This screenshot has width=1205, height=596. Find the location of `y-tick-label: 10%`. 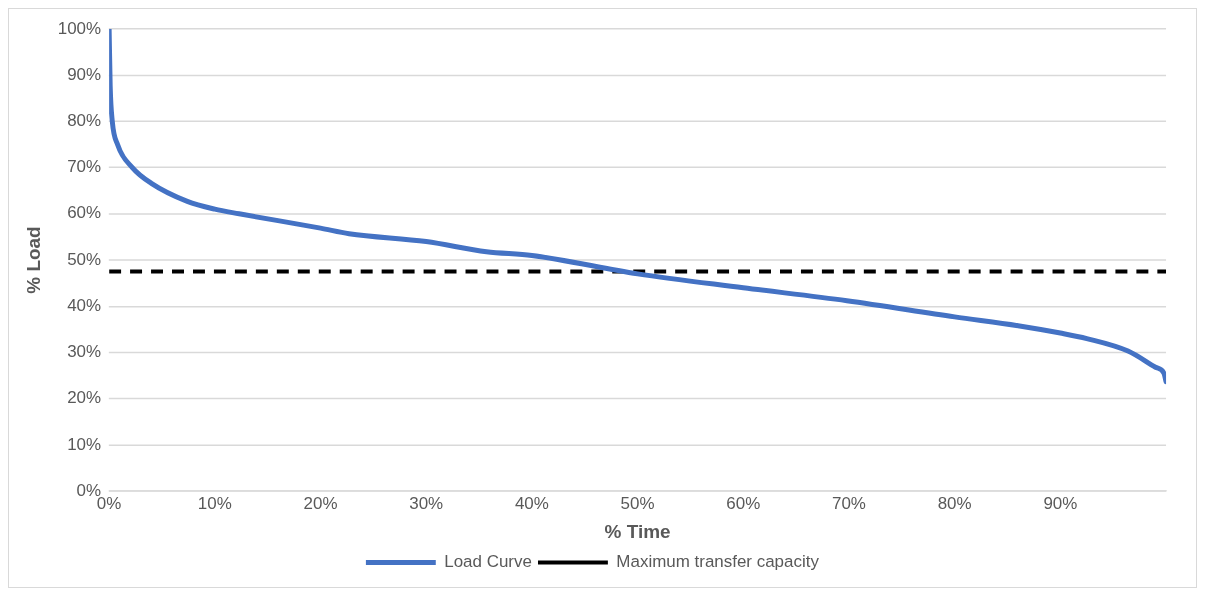

y-tick-label: 10% is located at coordinates (84, 444).